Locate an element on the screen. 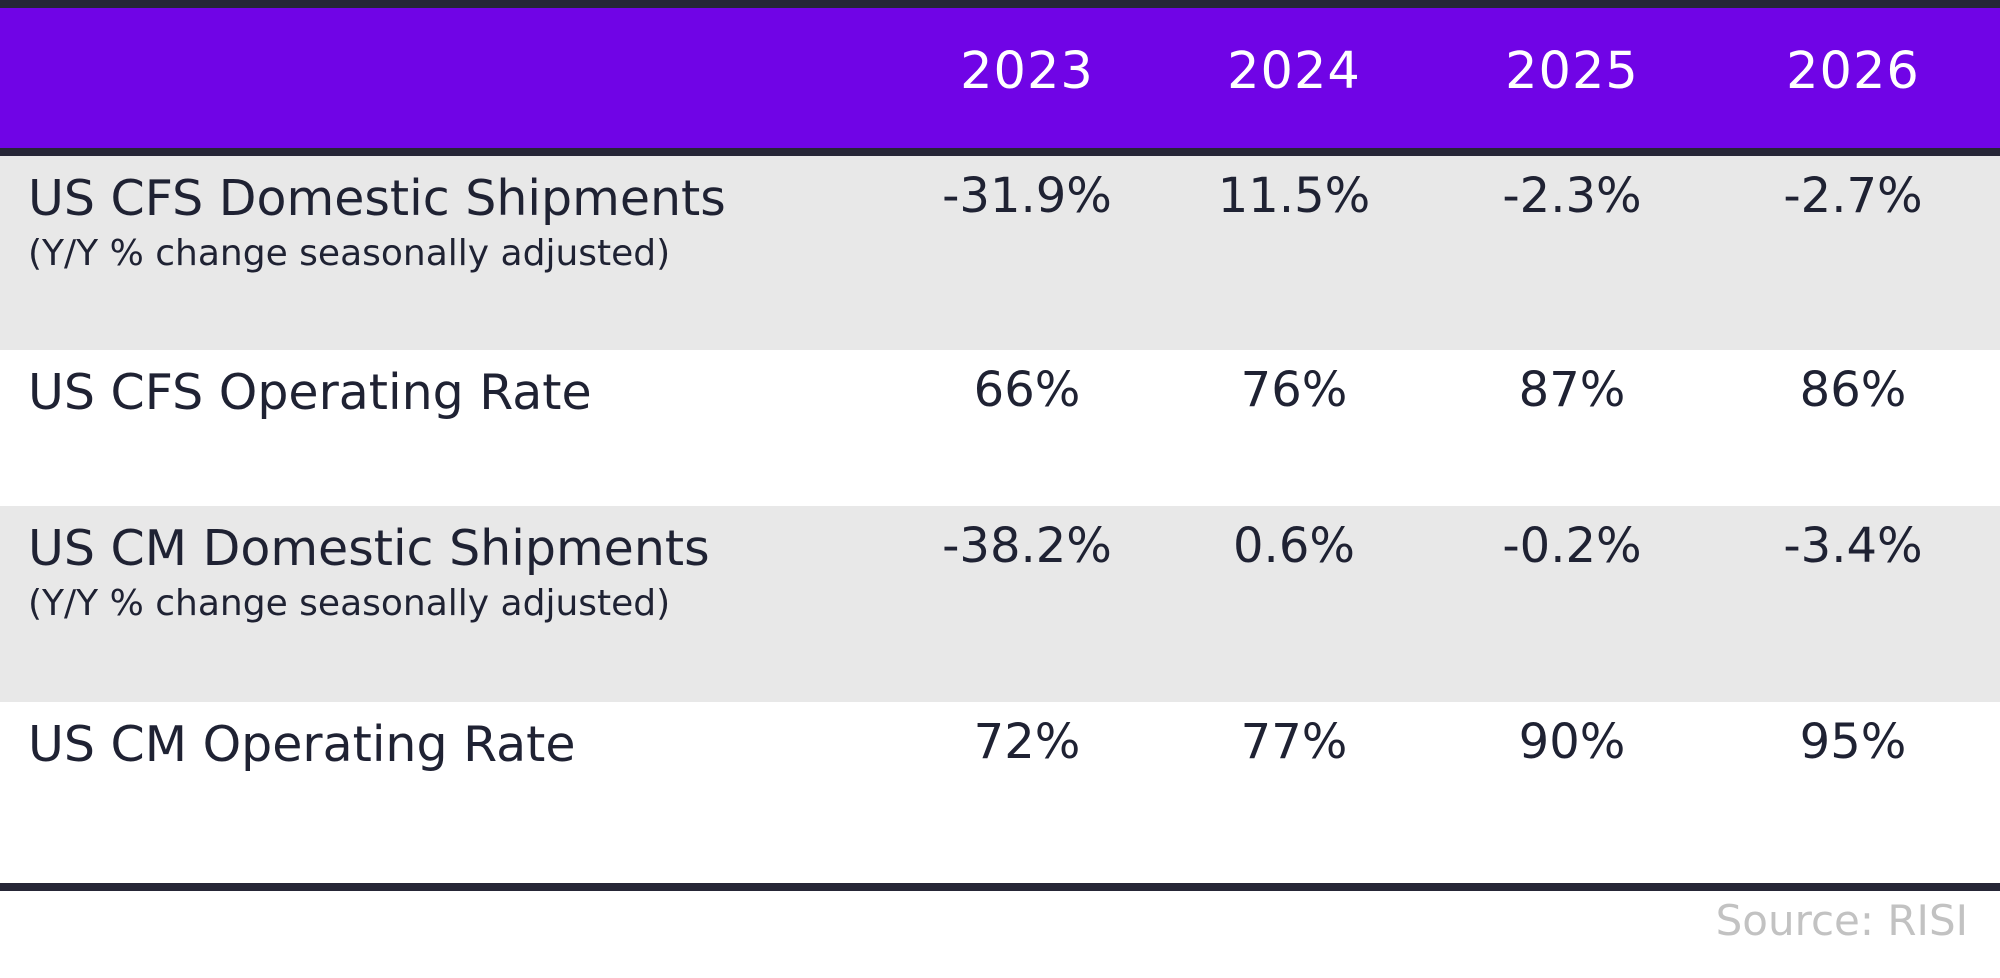  row-label-main: US CM Operating Rate is located at coordinates (302, 744).